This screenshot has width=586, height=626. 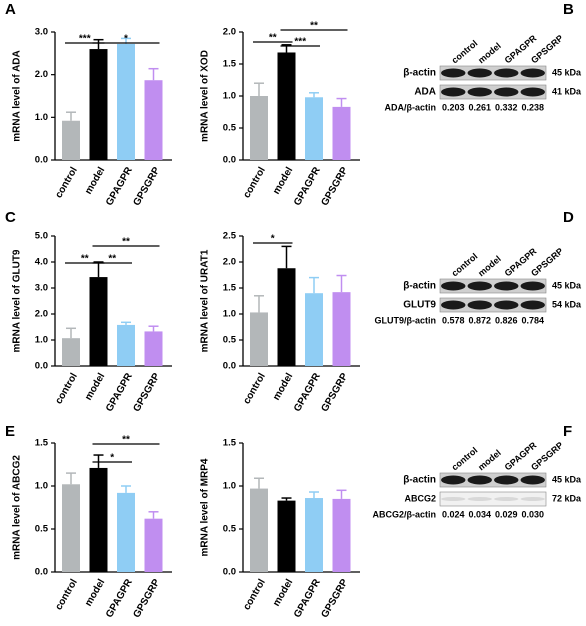 What do you see at coordinates (17, 507) in the screenshot?
I see `y-axis-title: mRNA level of ABCG2` at bounding box center [17, 507].